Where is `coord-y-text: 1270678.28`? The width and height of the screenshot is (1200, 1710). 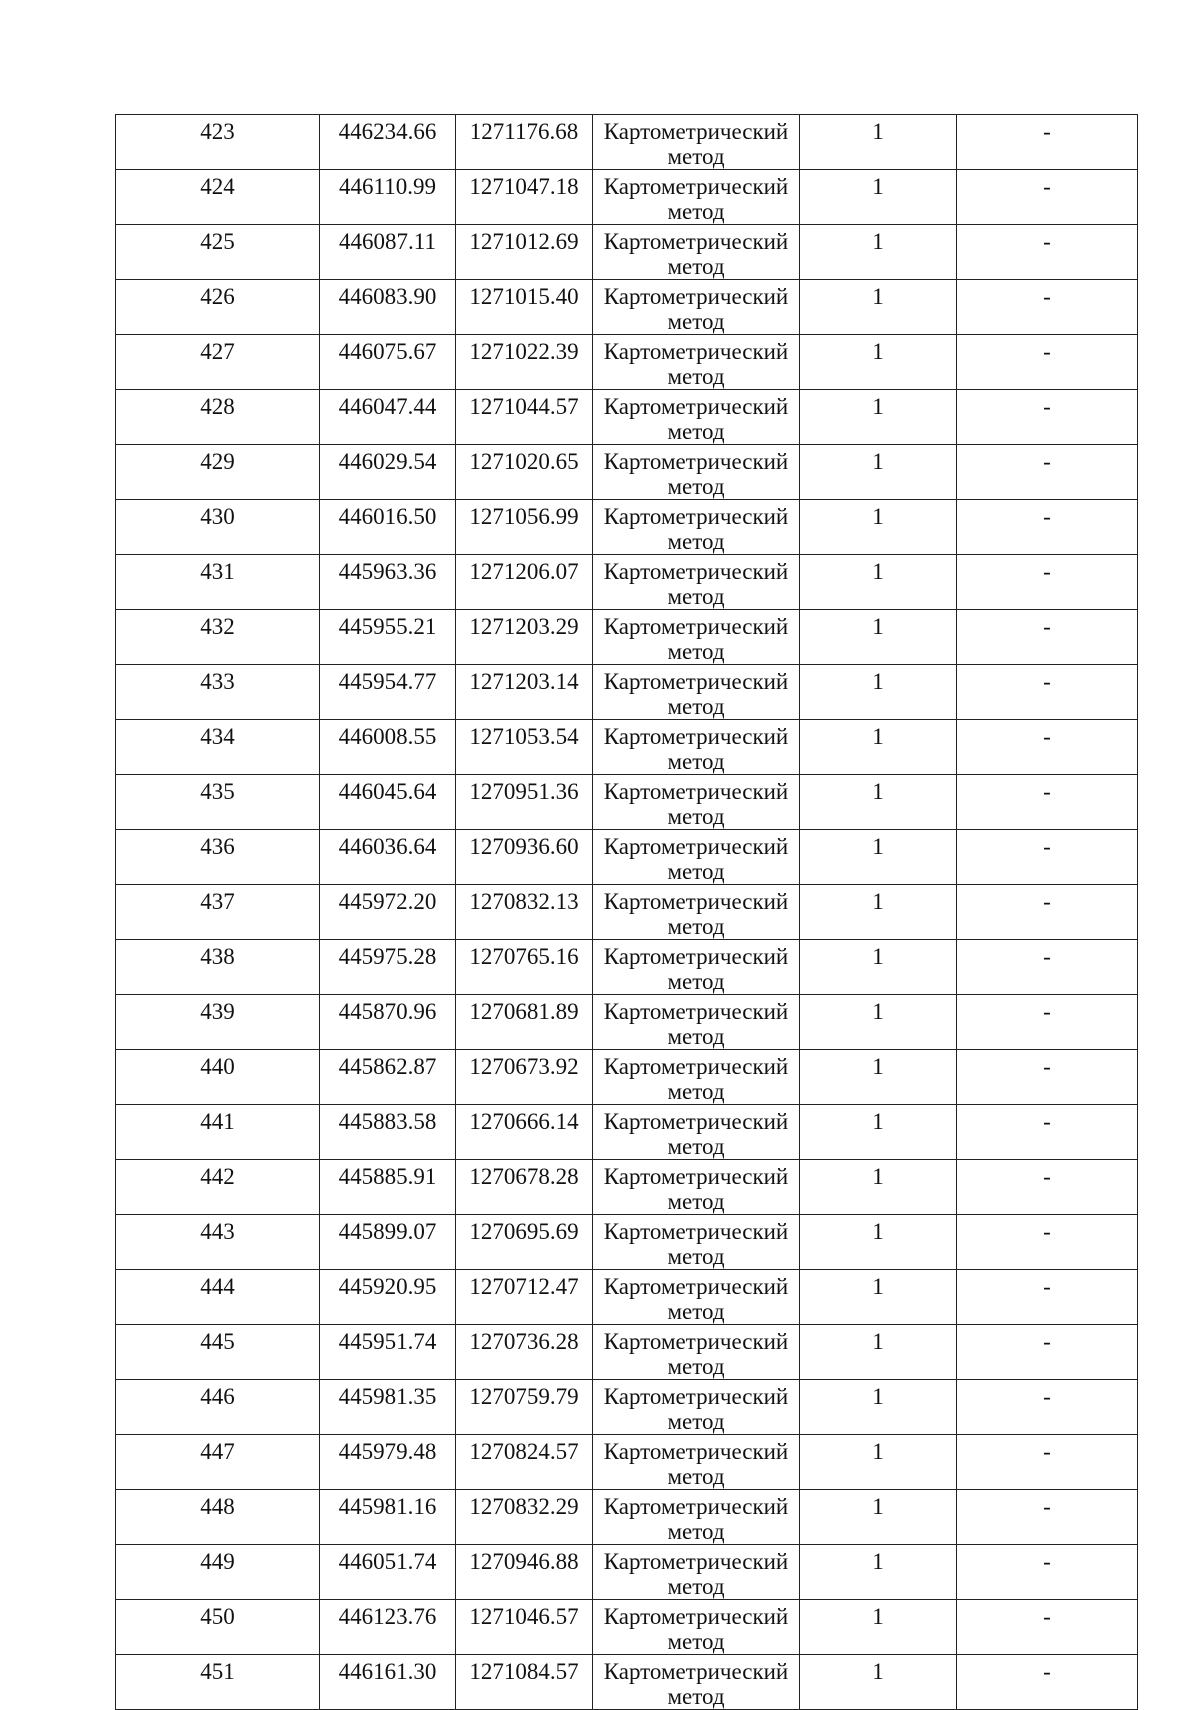
coord-y-text: 1270678.28 is located at coordinates (524, 1176).